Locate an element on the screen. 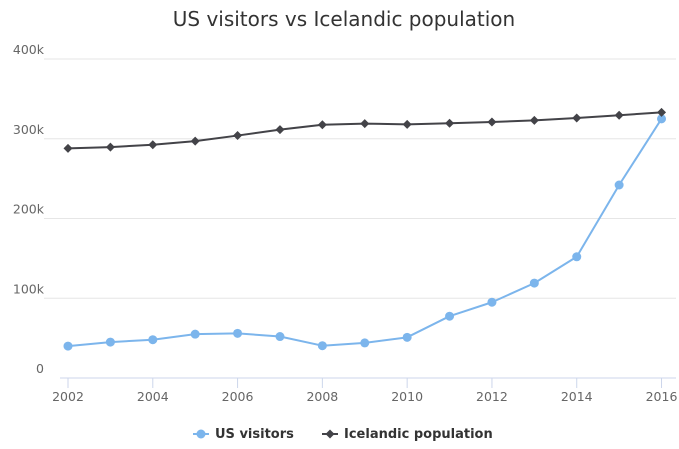 The width and height of the screenshot is (679, 449). x-tick-label: 2004 is located at coordinates (153, 396).